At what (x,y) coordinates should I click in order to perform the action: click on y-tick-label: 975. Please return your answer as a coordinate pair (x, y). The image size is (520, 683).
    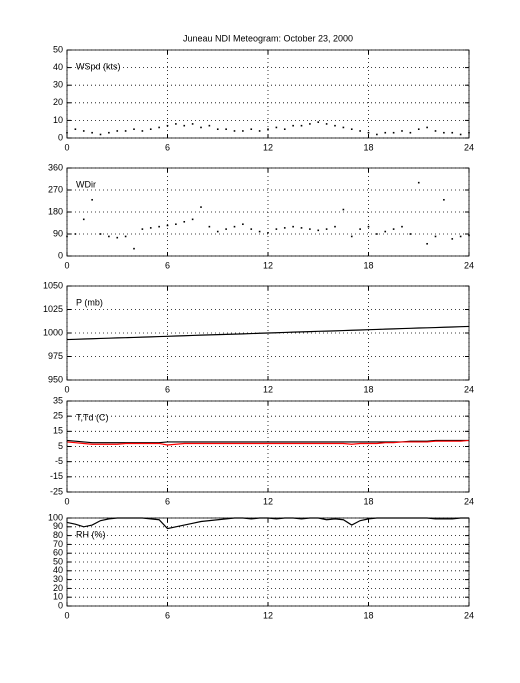
    Looking at the image, I should click on (55, 356).